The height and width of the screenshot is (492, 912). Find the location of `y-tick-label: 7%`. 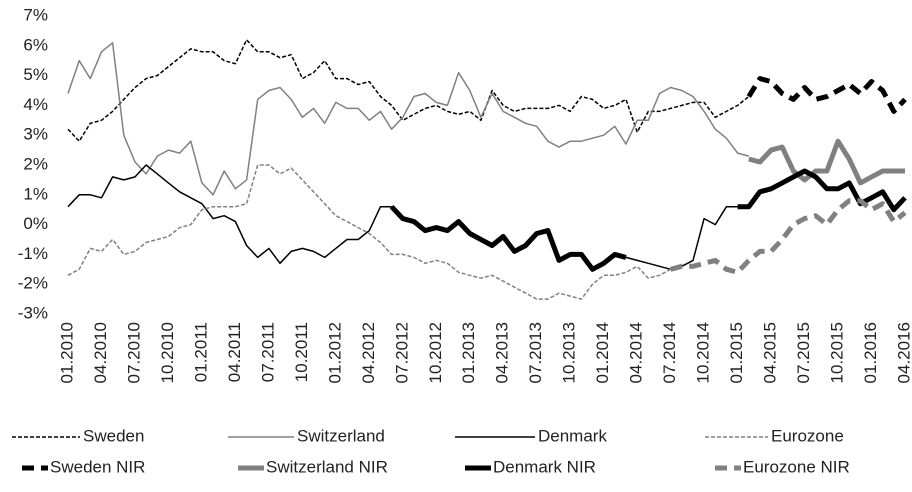

y-tick-label: 7% is located at coordinates (35, 14).